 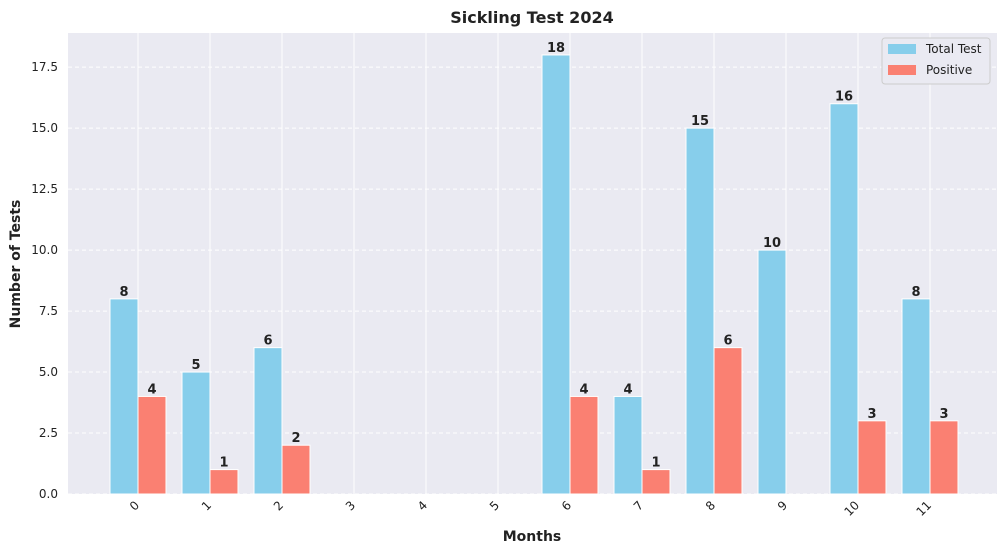 I want to click on x-tick-label: 6, so click(x=566, y=505).